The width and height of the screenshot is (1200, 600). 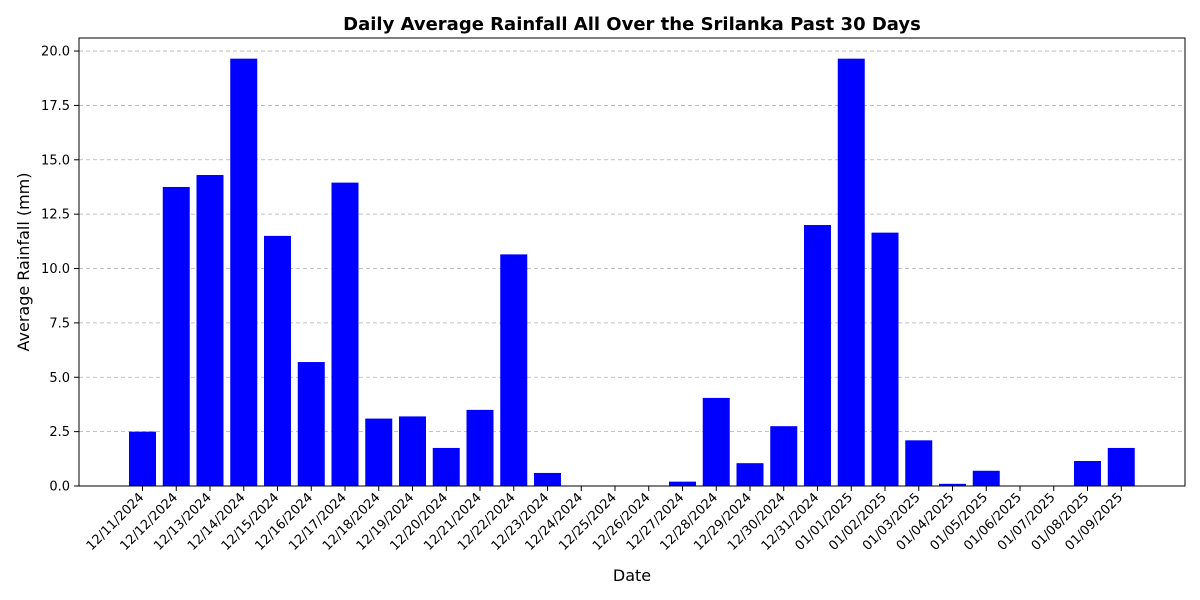 I want to click on y-tick-label: 7.5, so click(x=59, y=323).